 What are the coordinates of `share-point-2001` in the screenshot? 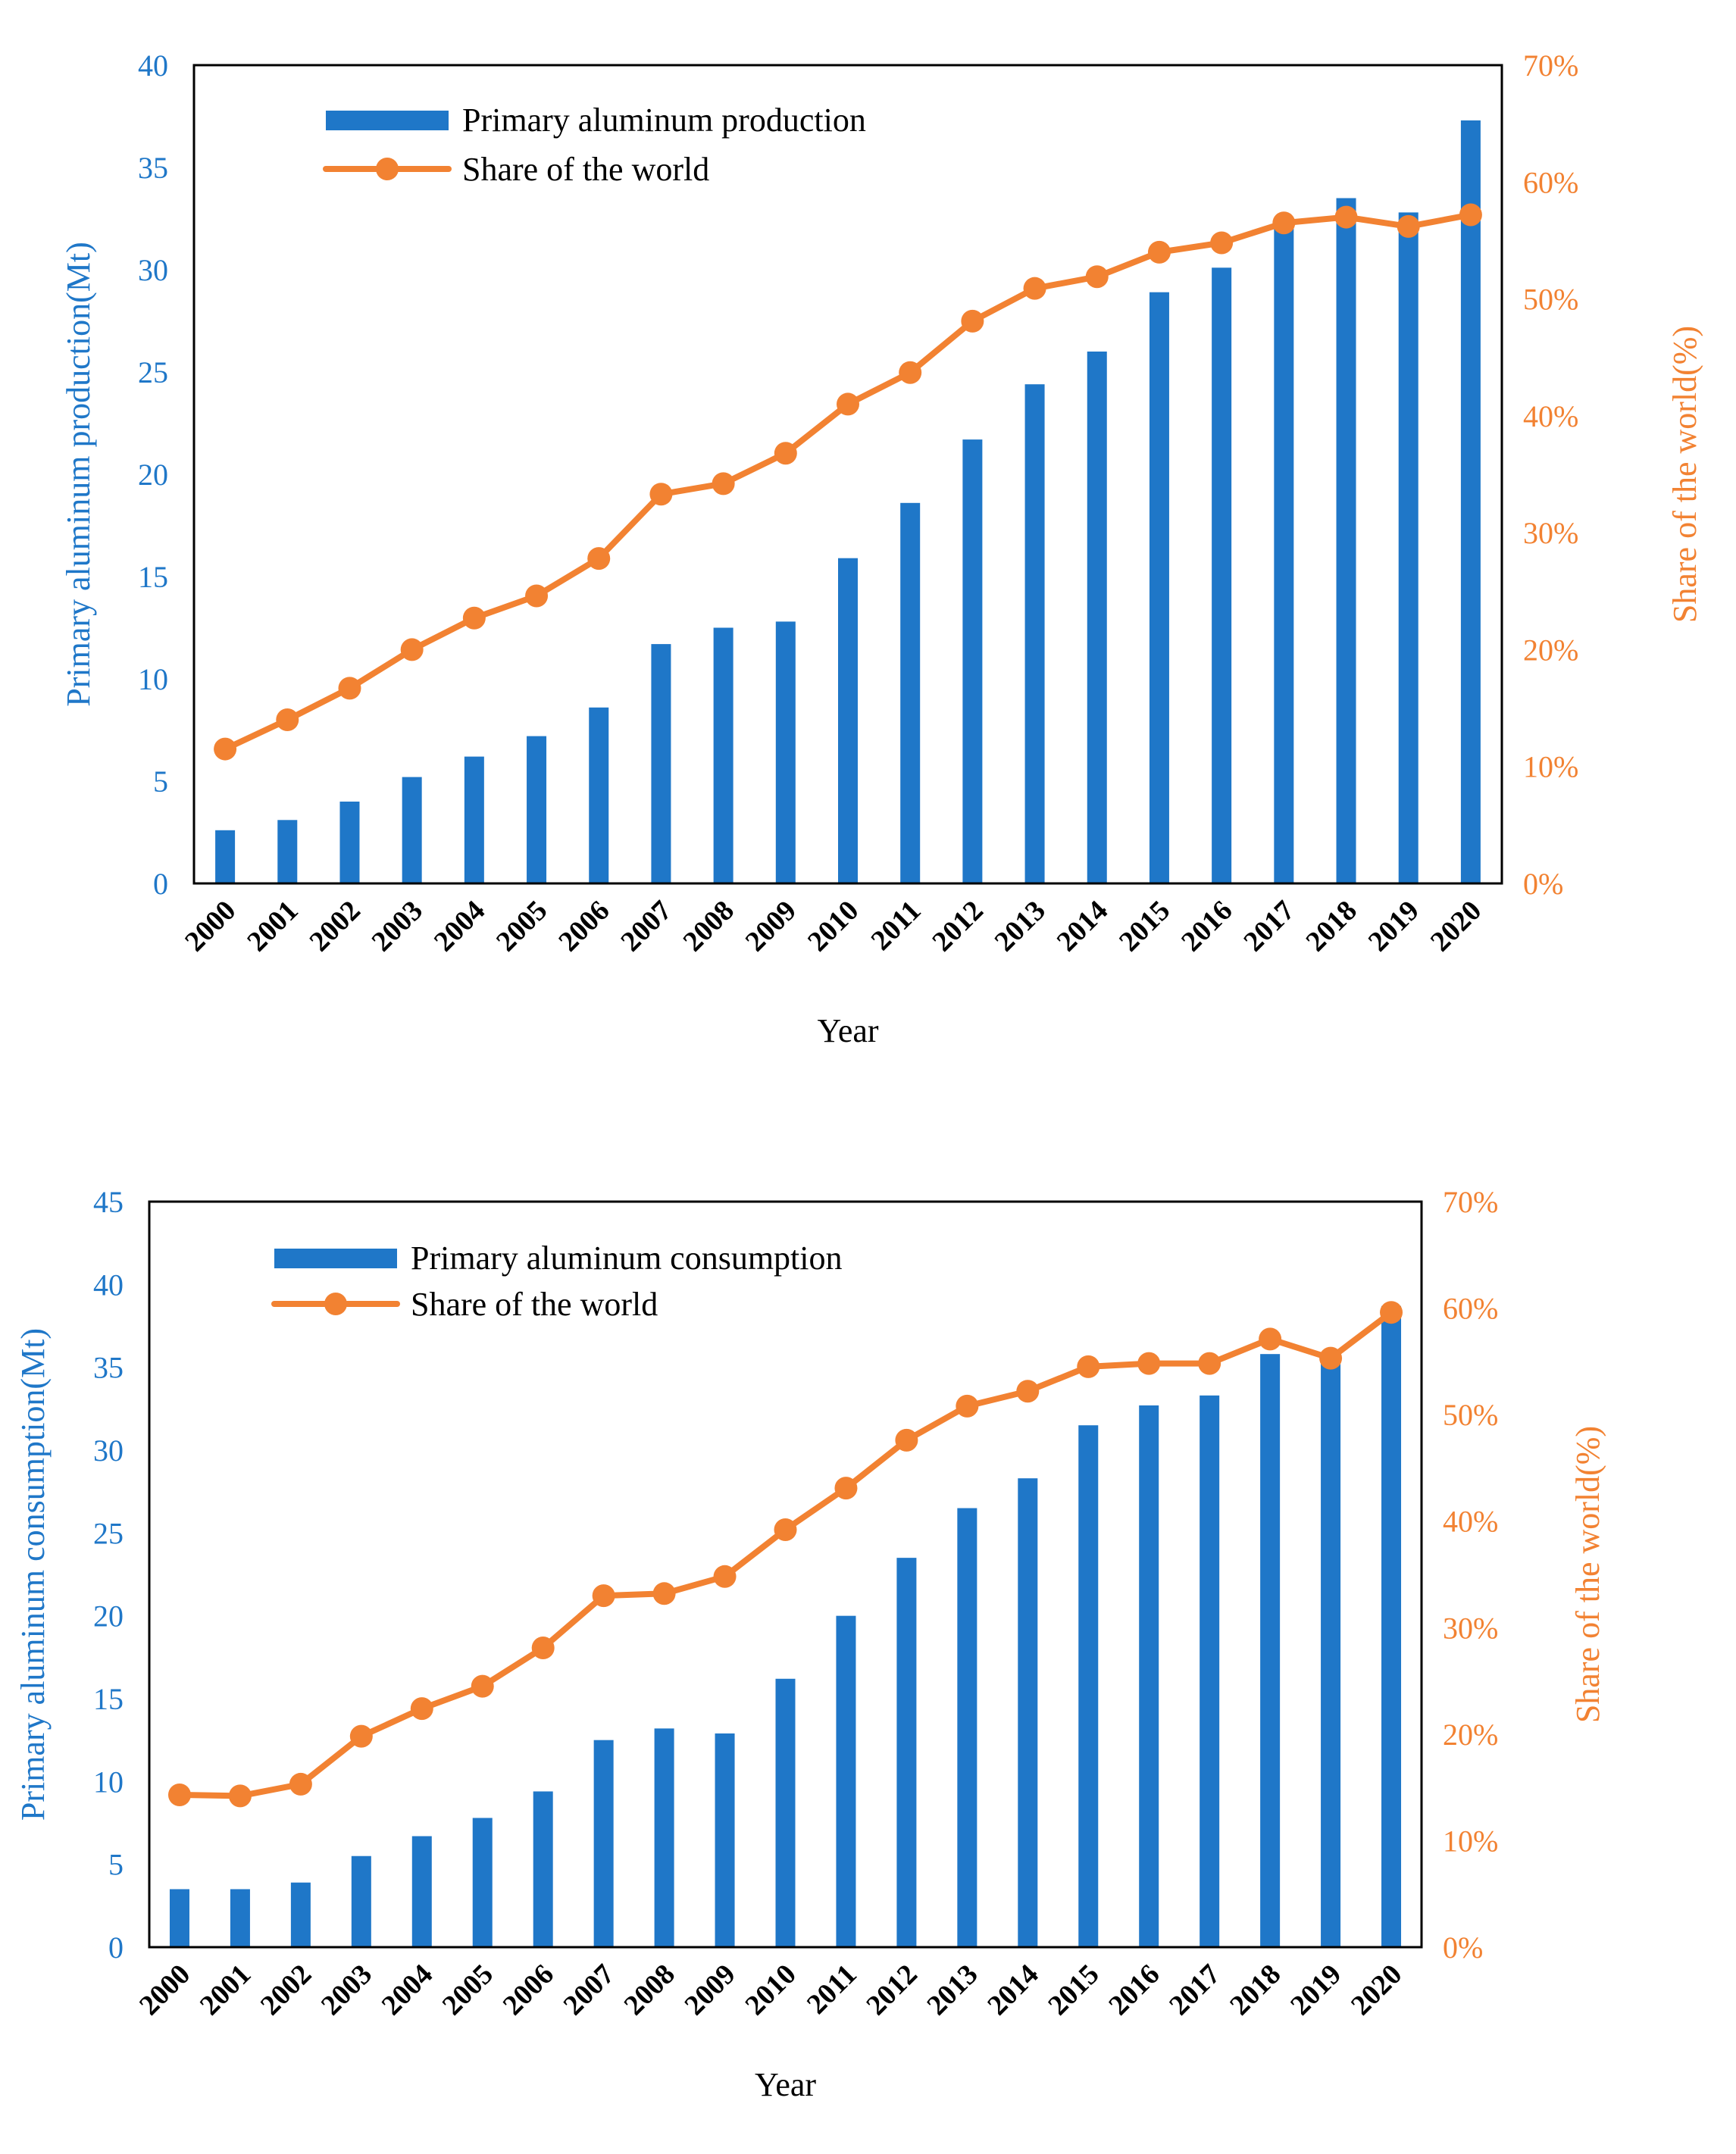 It's located at (287, 719).